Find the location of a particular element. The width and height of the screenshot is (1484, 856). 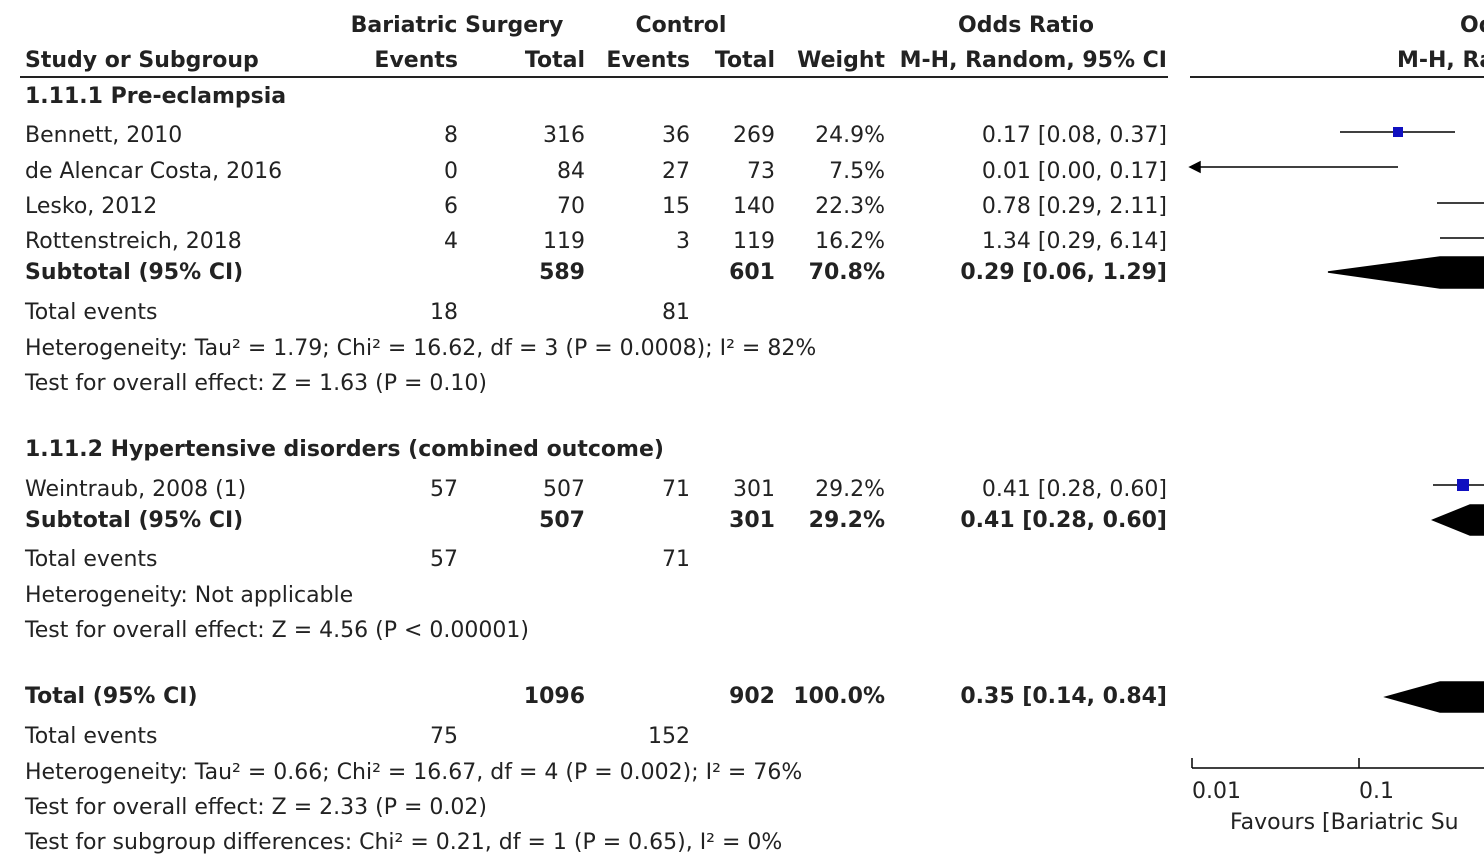

column-header: M-H, Ra is located at coordinates (1440, 60).